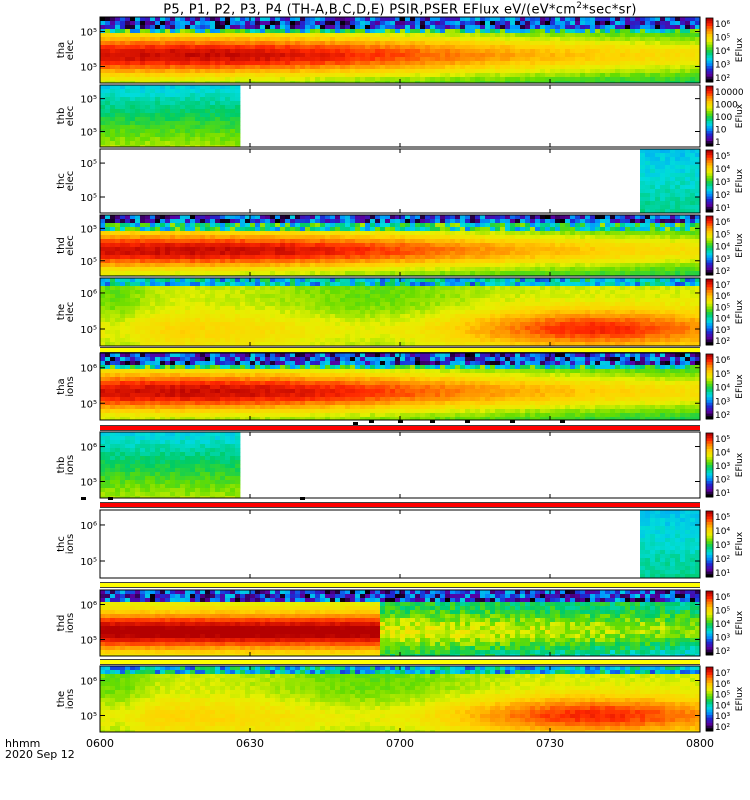 The width and height of the screenshot is (750, 800). Describe the element at coordinates (61, 245) in the screenshot. I see `panel-ylabel: thd` at that location.